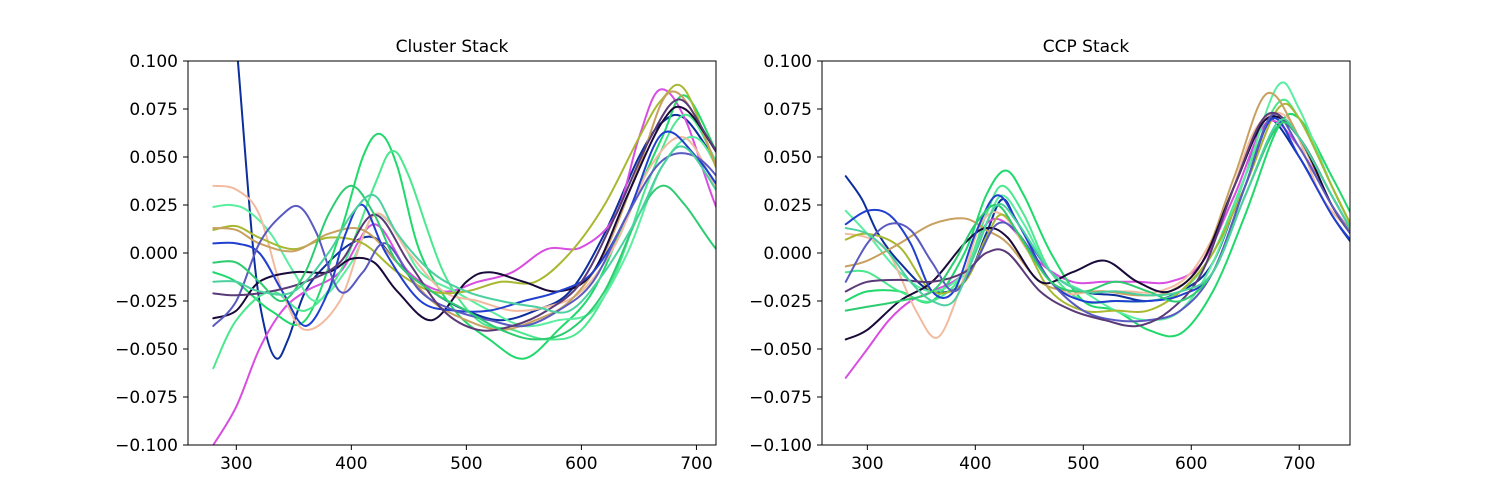  Describe the element at coordinates (452, 47) in the screenshot. I see `chart-title: Cluster Stack` at that location.